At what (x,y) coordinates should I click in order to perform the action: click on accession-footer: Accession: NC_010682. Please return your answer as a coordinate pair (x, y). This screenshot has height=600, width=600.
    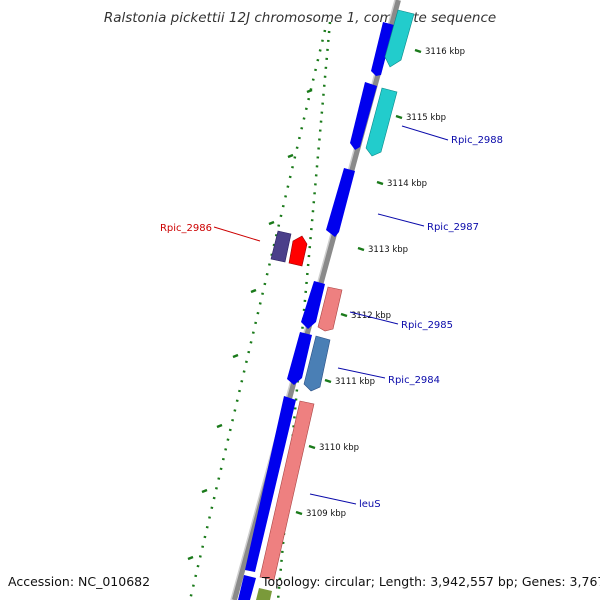
    Looking at the image, I should click on (79, 581).